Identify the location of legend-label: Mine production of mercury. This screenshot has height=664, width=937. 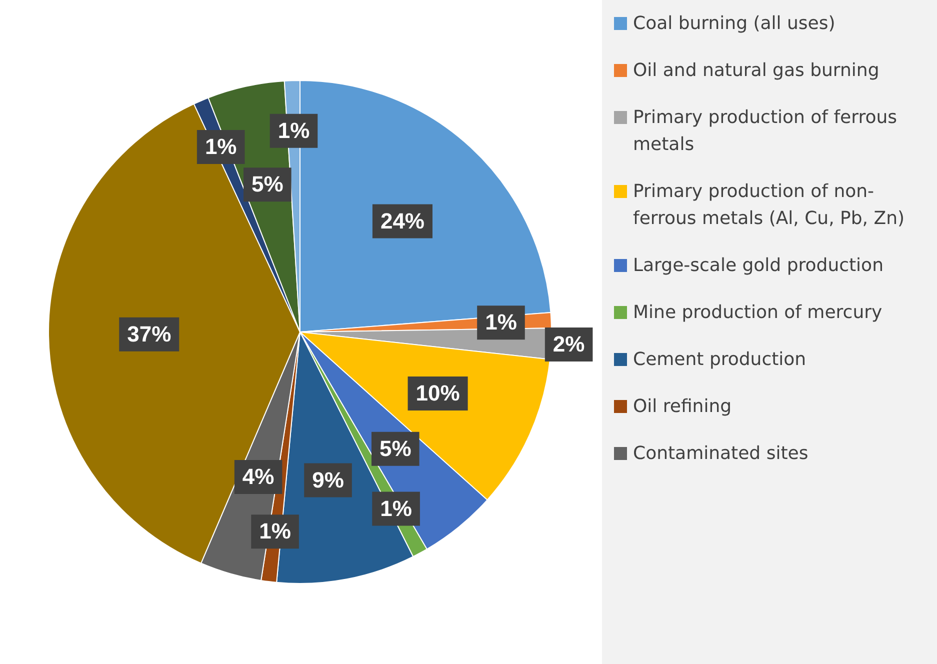
(757, 313).